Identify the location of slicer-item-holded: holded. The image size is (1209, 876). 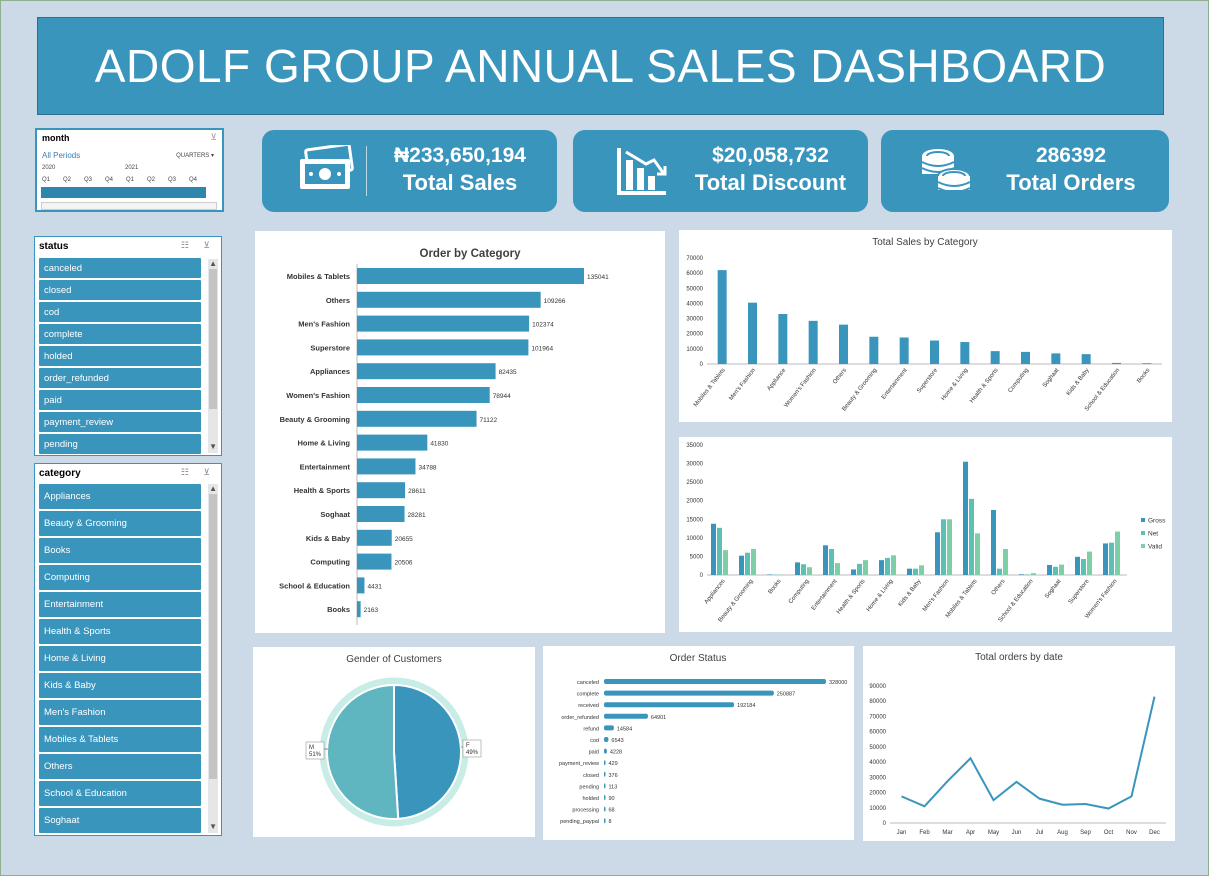
(120, 356).